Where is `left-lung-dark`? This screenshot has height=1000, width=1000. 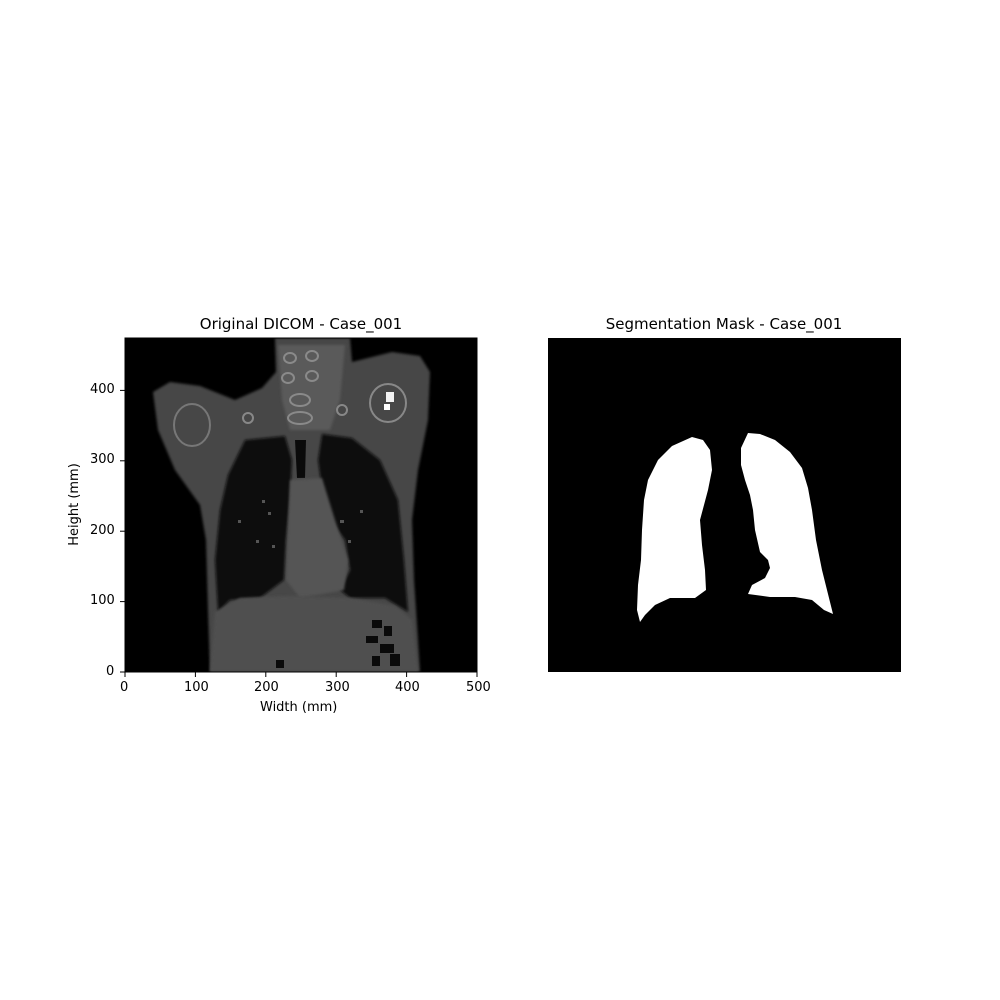 left-lung-dark is located at coordinates (363, 523).